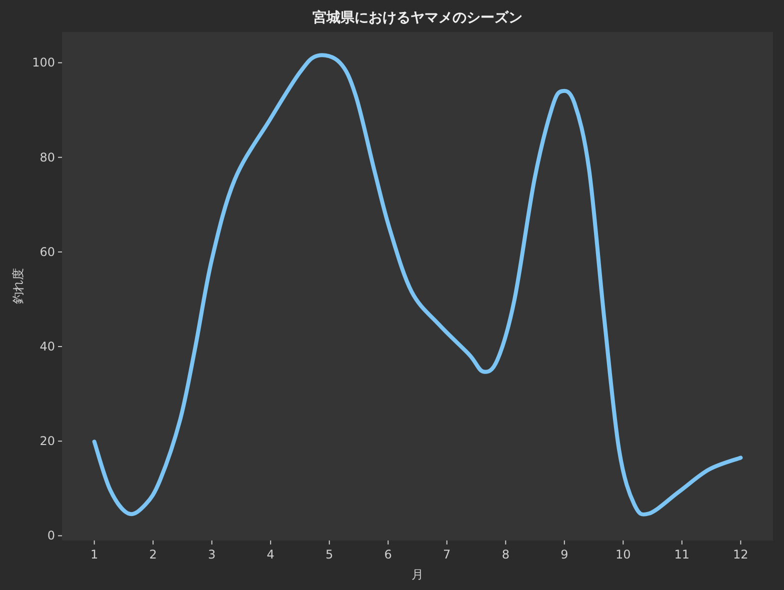  What do you see at coordinates (564, 554) in the screenshot?
I see `x-tick-label: 9` at bounding box center [564, 554].